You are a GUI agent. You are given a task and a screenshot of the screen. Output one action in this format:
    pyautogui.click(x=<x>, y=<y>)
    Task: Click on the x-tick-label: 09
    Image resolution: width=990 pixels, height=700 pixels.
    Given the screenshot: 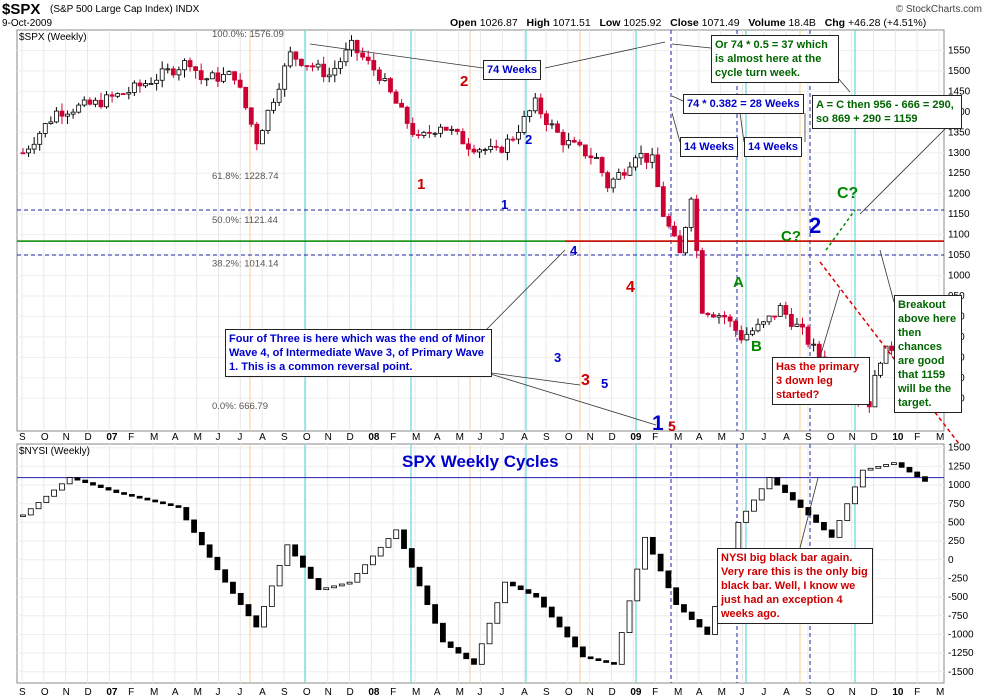 What is the action you would take?
    pyautogui.click(x=636, y=437)
    